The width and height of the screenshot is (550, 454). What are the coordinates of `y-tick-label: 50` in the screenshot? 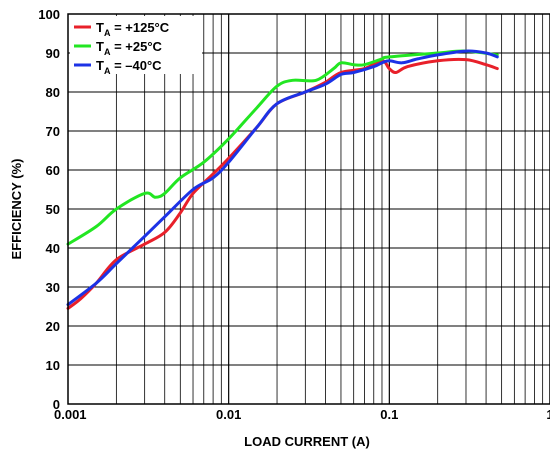 It's located at (53, 209).